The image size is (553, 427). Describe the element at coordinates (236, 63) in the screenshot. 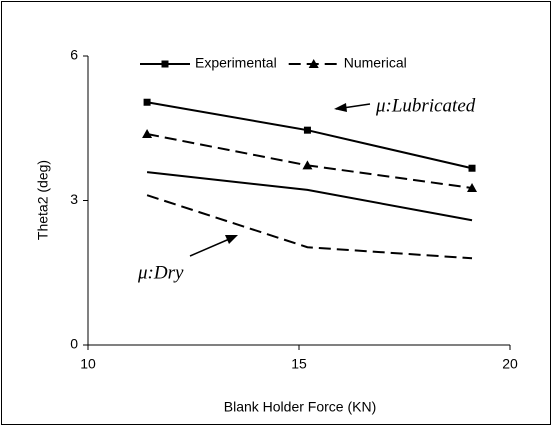

I see `legend-label: Experimental` at that location.